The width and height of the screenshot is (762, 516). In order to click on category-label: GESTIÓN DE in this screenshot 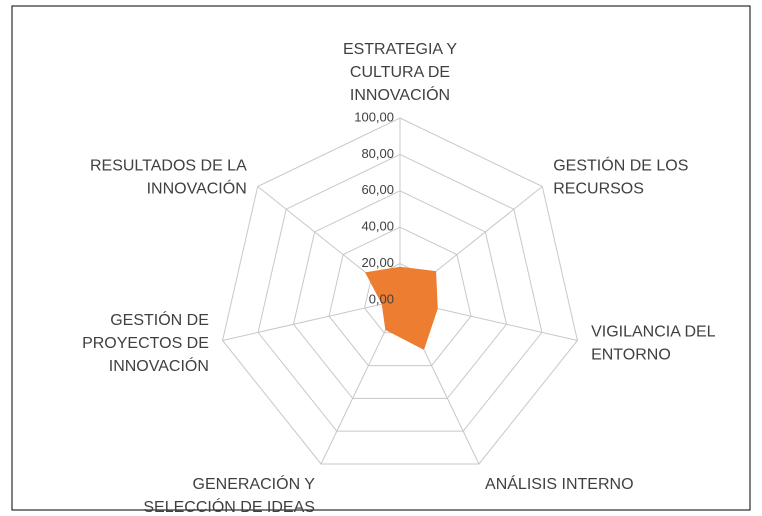, I will do `click(159, 319)`.